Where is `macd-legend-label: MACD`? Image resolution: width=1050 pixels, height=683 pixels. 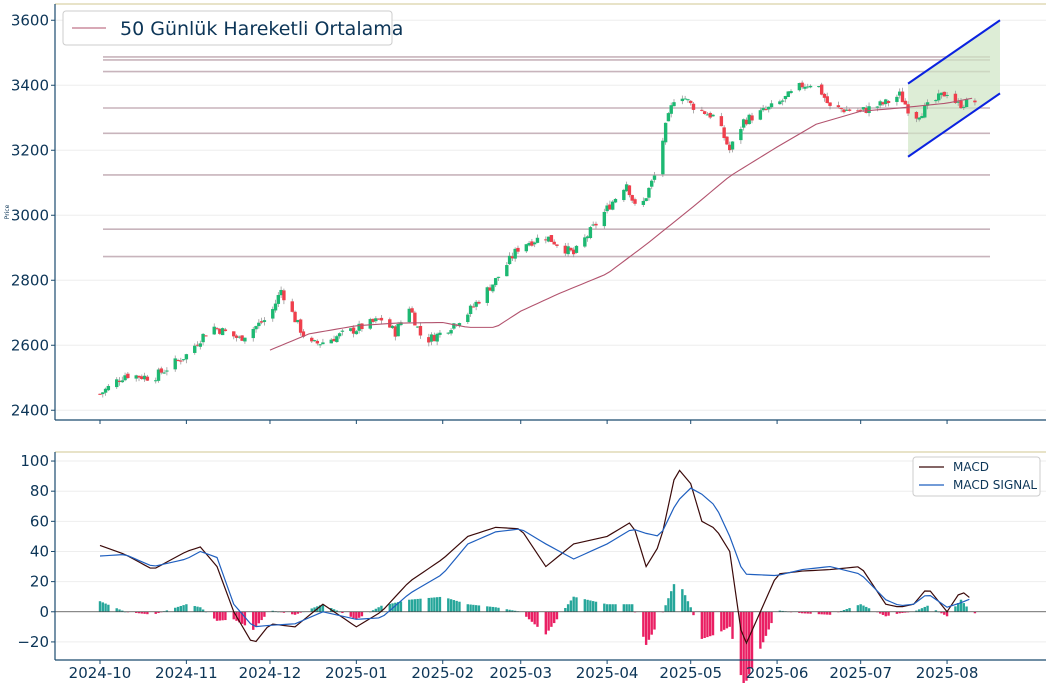
macd-legend-label: MACD is located at coordinates (971, 467).